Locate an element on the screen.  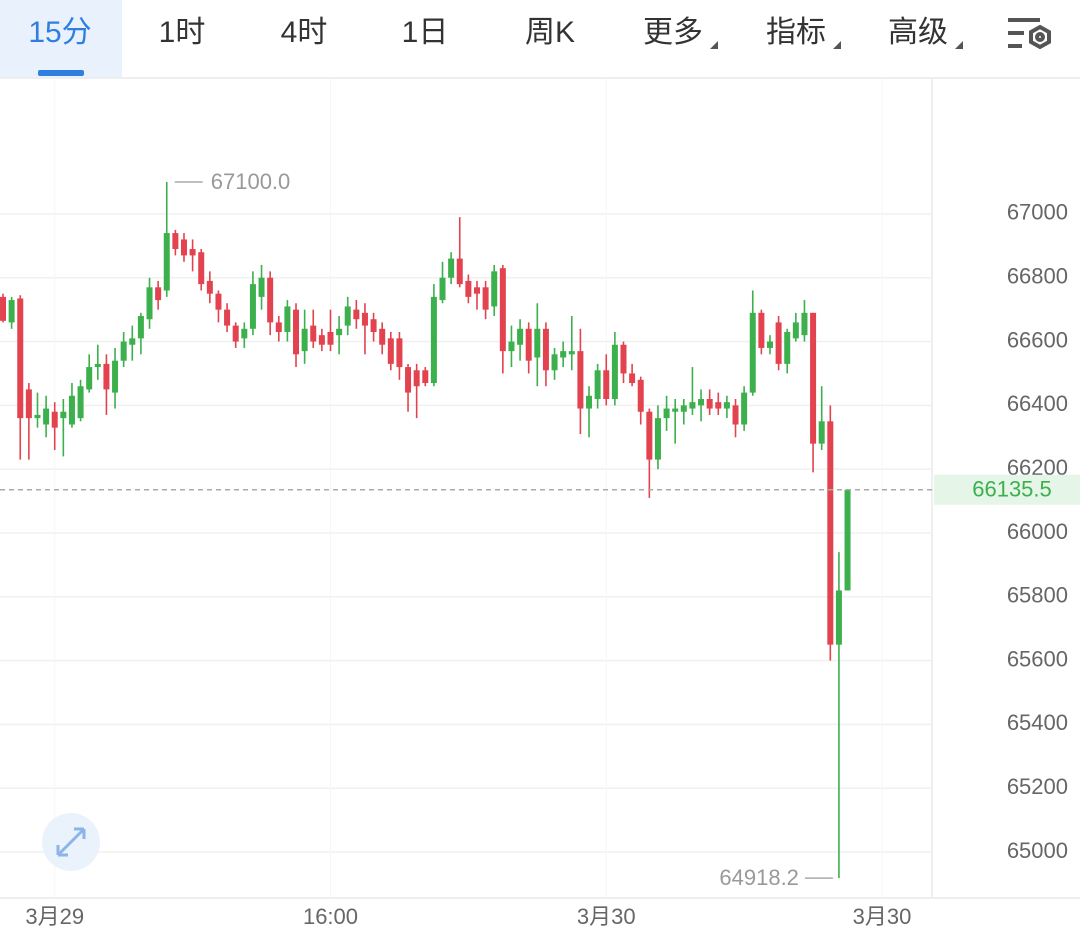
last-price-box is located at coordinates (1007, 489).